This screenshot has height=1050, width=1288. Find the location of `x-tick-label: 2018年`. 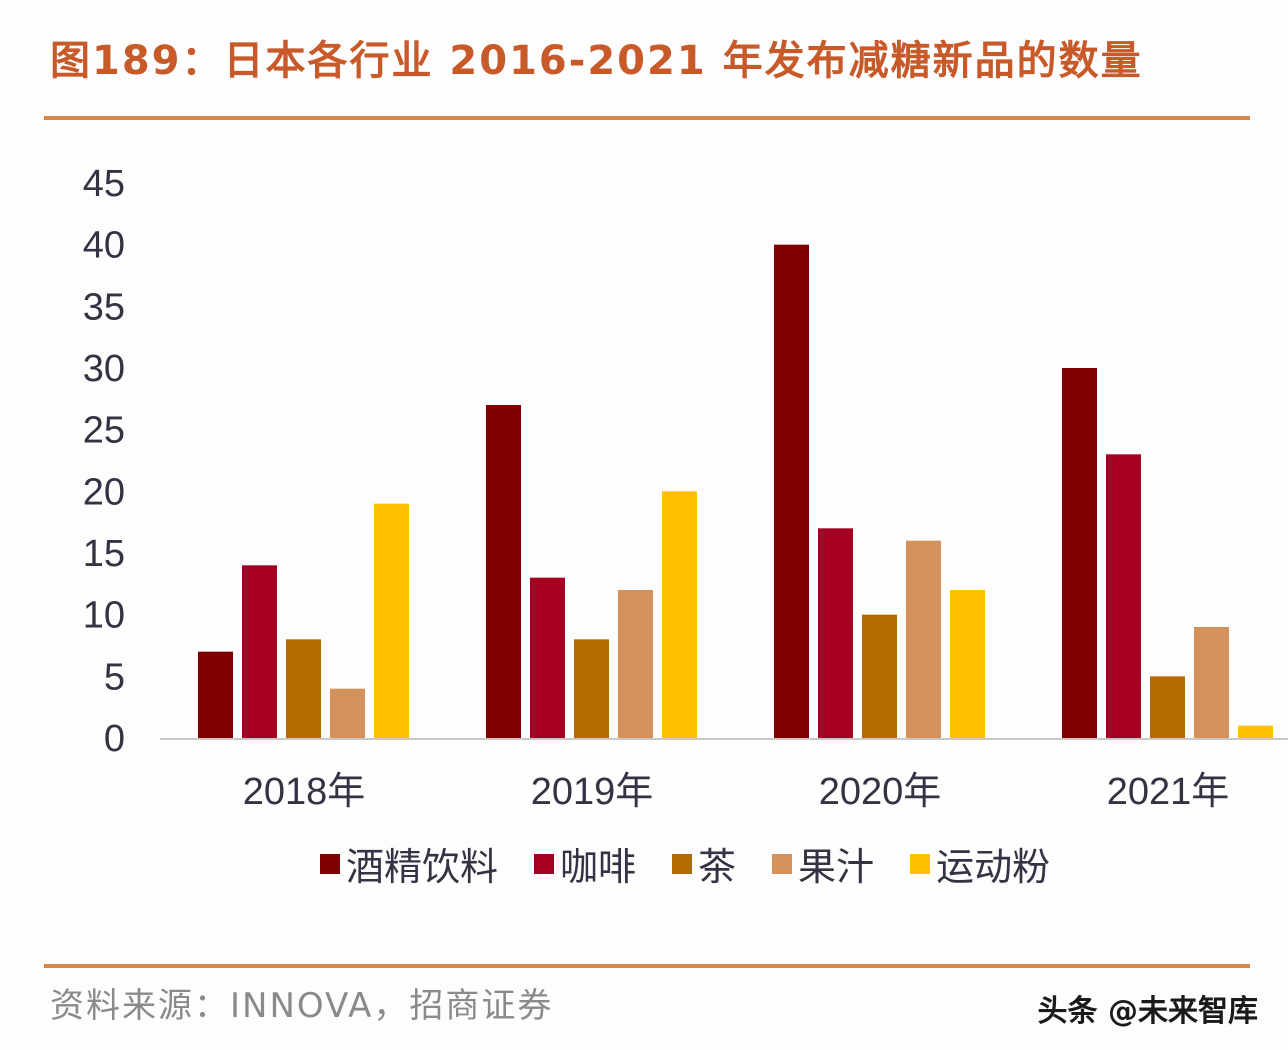

x-tick-label: 2018年 is located at coordinates (304, 792).